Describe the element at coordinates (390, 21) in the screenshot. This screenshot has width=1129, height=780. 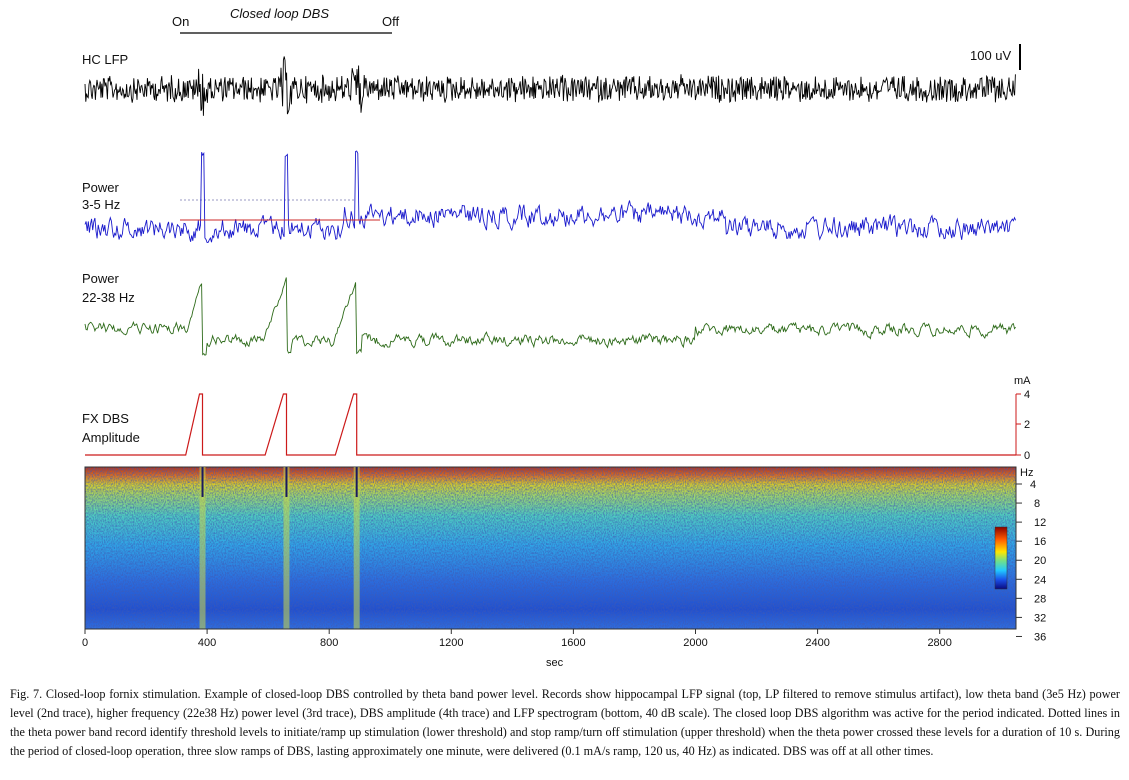
I see `off-label: Off` at that location.